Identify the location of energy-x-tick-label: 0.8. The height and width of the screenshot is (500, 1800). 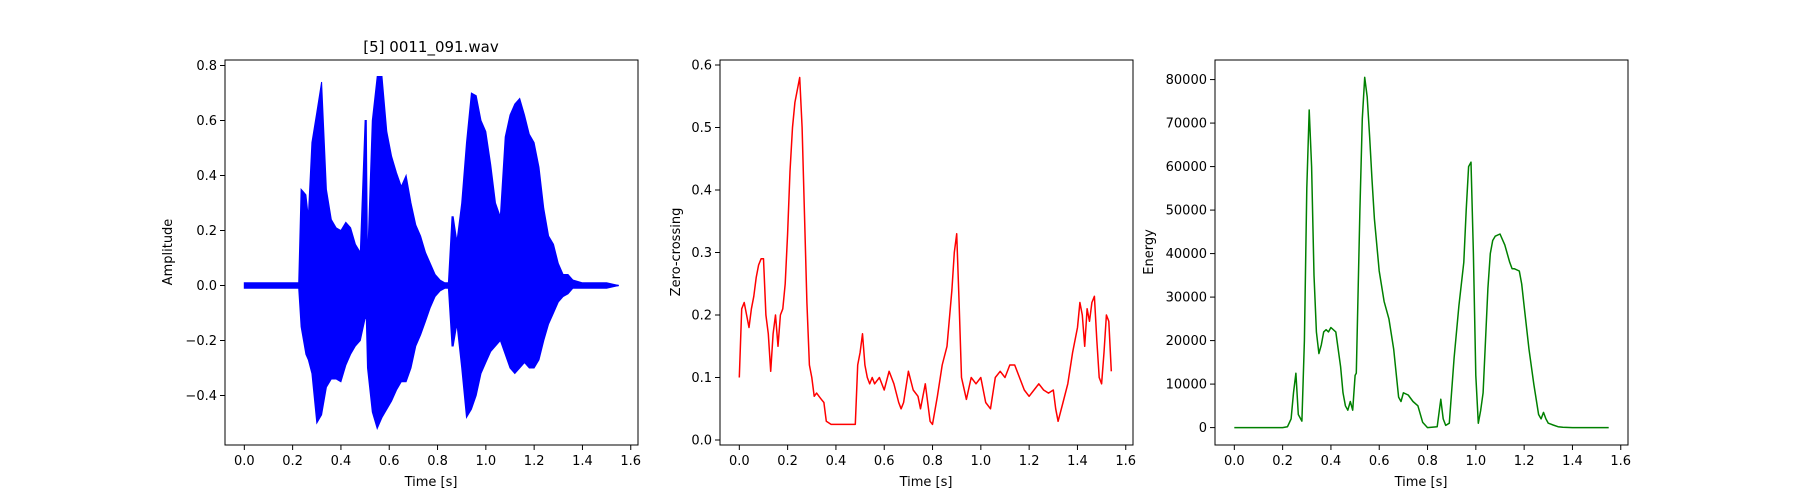
(1427, 461).